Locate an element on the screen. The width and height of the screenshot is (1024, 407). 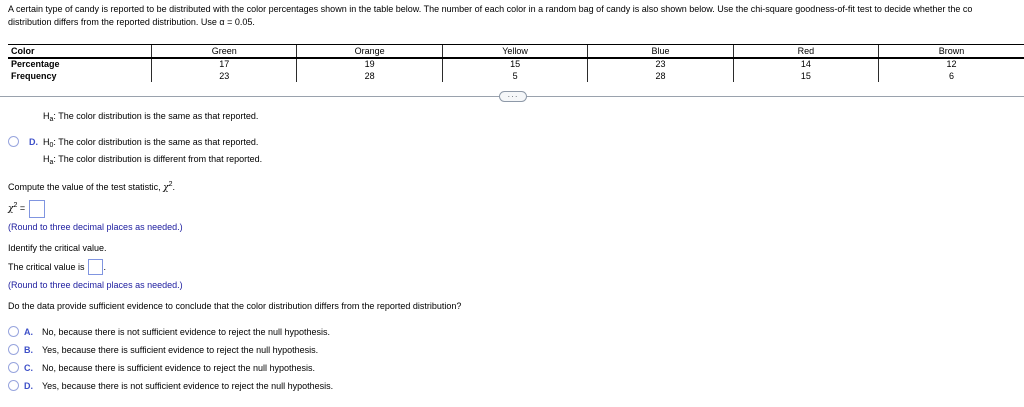
critical-value-input is located at coordinates (95, 266).